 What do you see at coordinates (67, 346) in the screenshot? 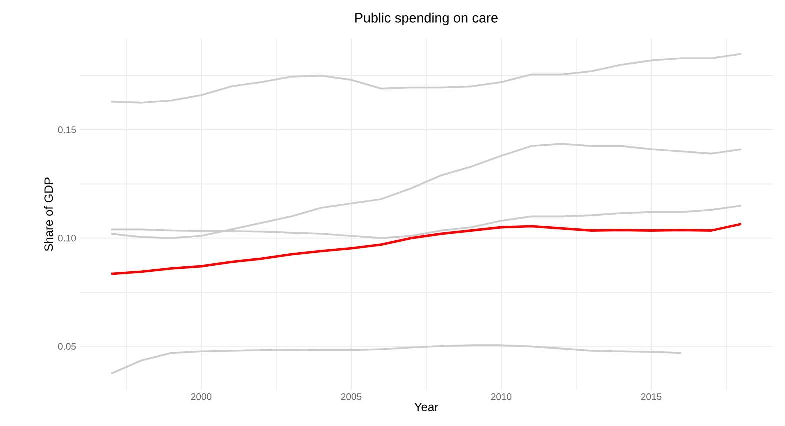
I see `y-tick-label: 0.05` at bounding box center [67, 346].